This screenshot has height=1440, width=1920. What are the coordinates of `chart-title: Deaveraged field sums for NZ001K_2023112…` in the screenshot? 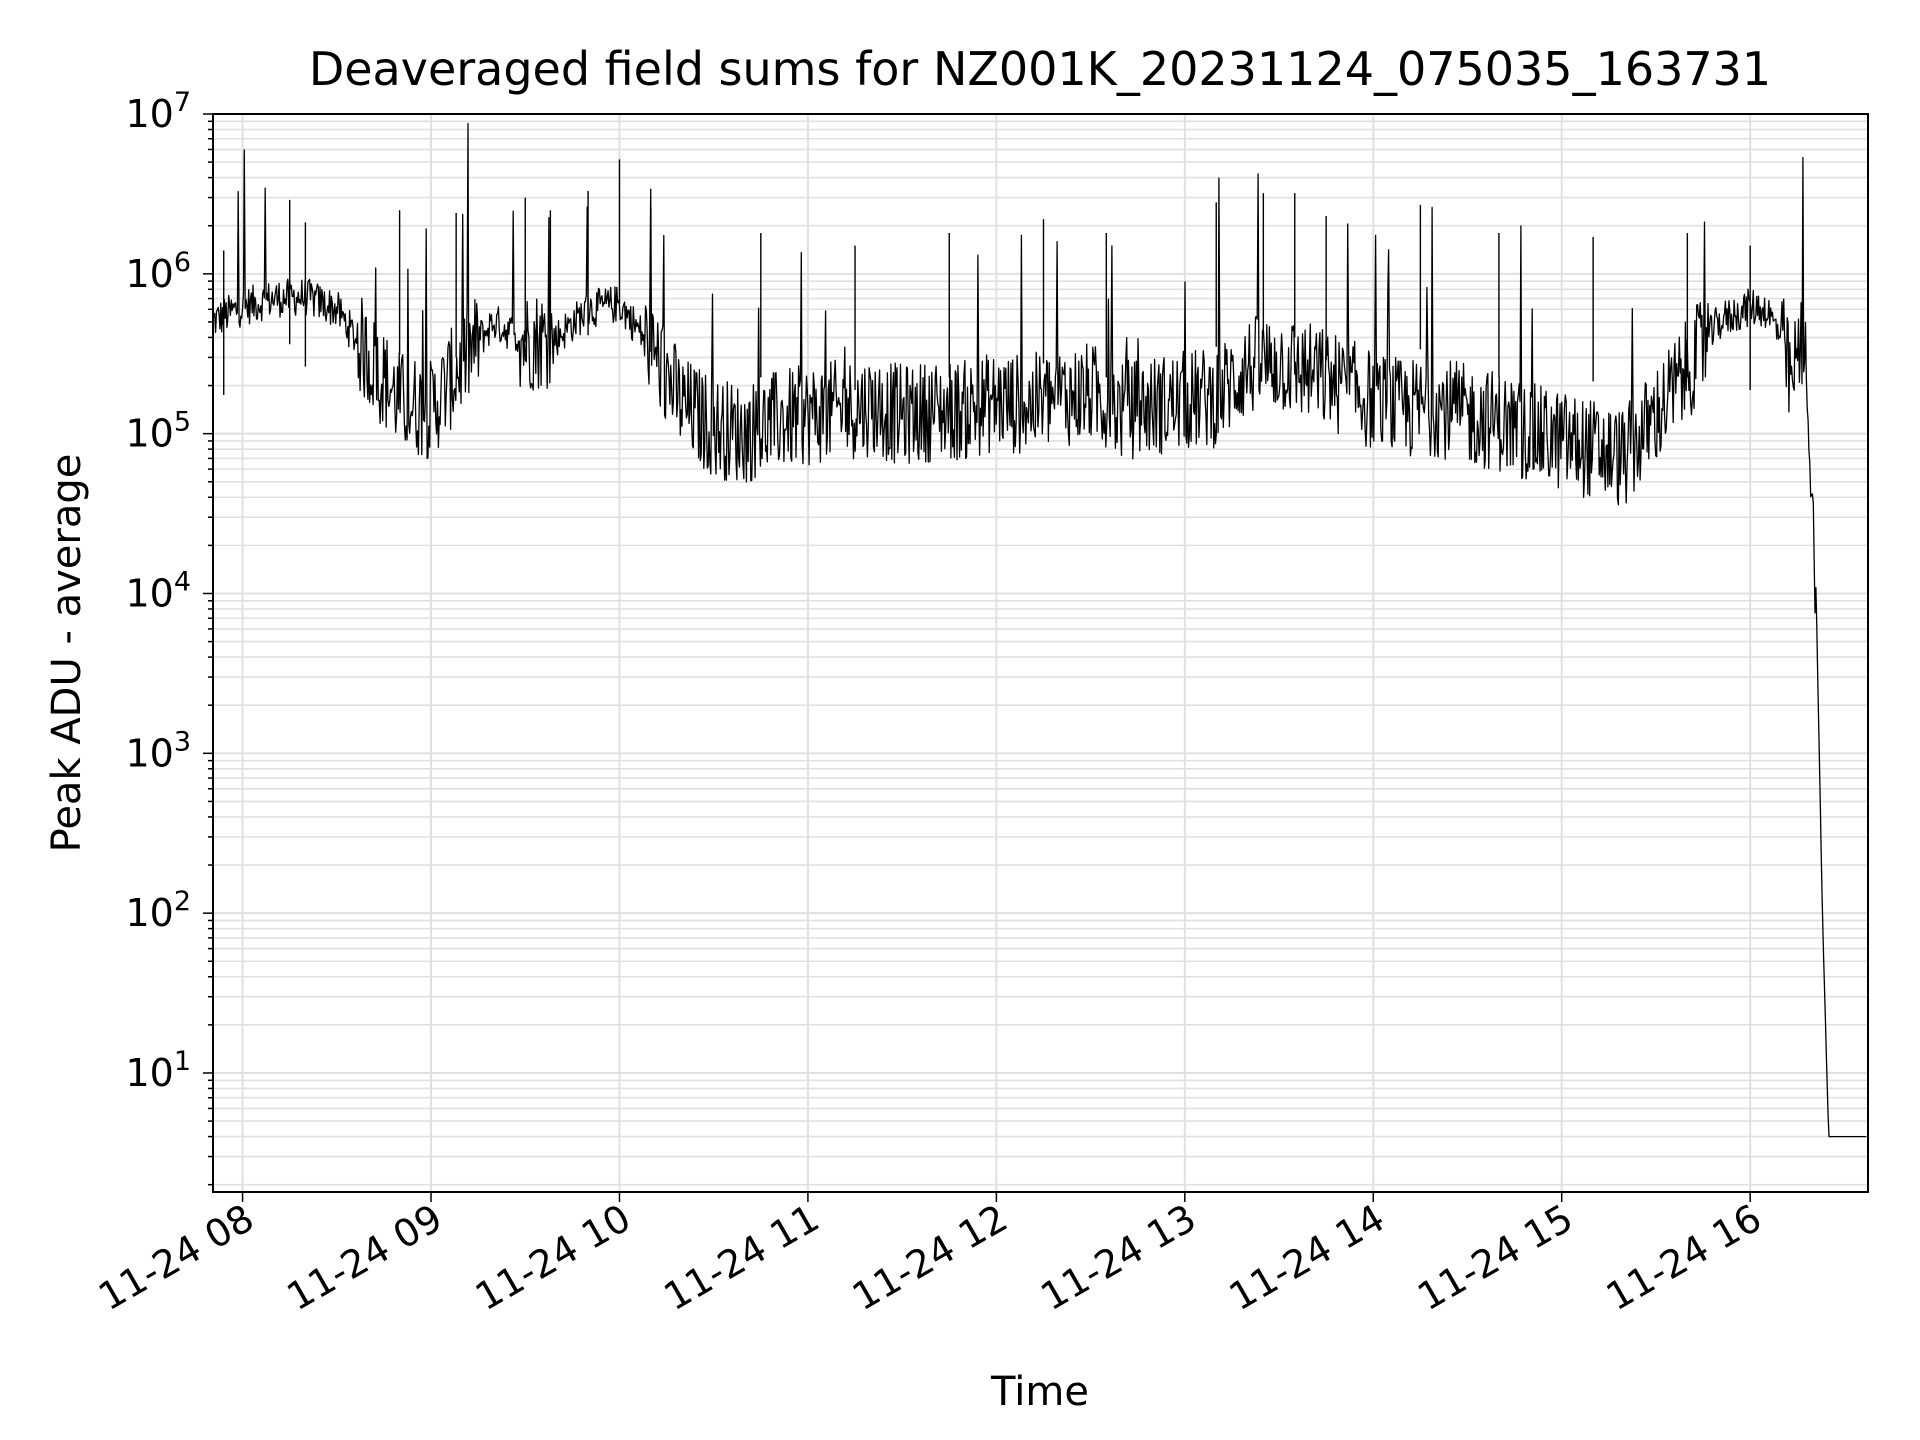 It's located at (1040, 69).